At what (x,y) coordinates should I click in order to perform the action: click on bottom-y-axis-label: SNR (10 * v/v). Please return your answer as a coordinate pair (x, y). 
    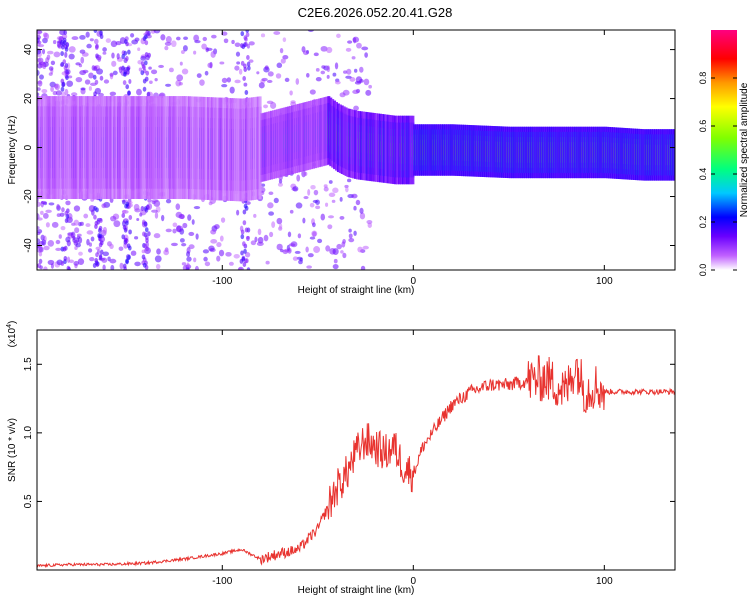
    Looking at the image, I should click on (12, 450).